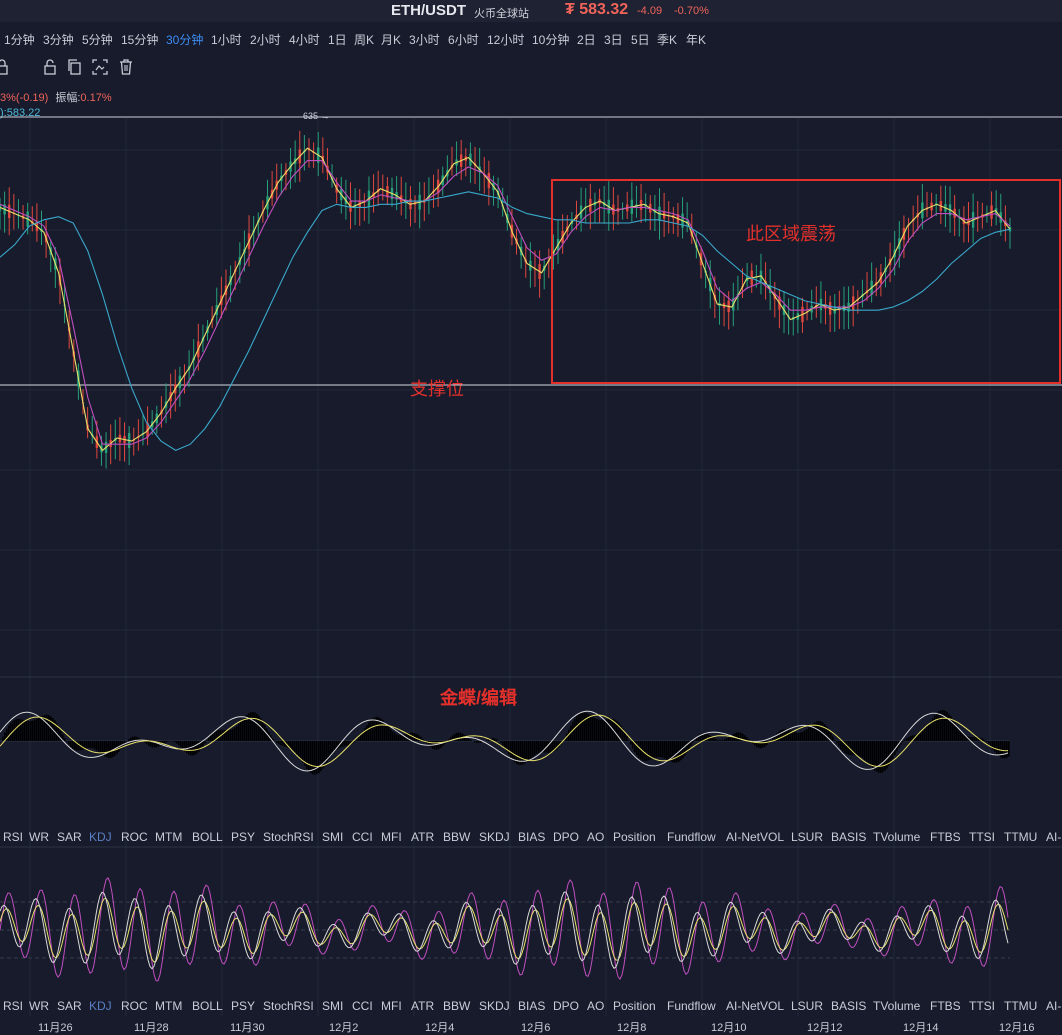 This screenshot has width=1062, height=1035. What do you see at coordinates (728, 1027) in the screenshot?
I see `date-label: 12月10` at bounding box center [728, 1027].